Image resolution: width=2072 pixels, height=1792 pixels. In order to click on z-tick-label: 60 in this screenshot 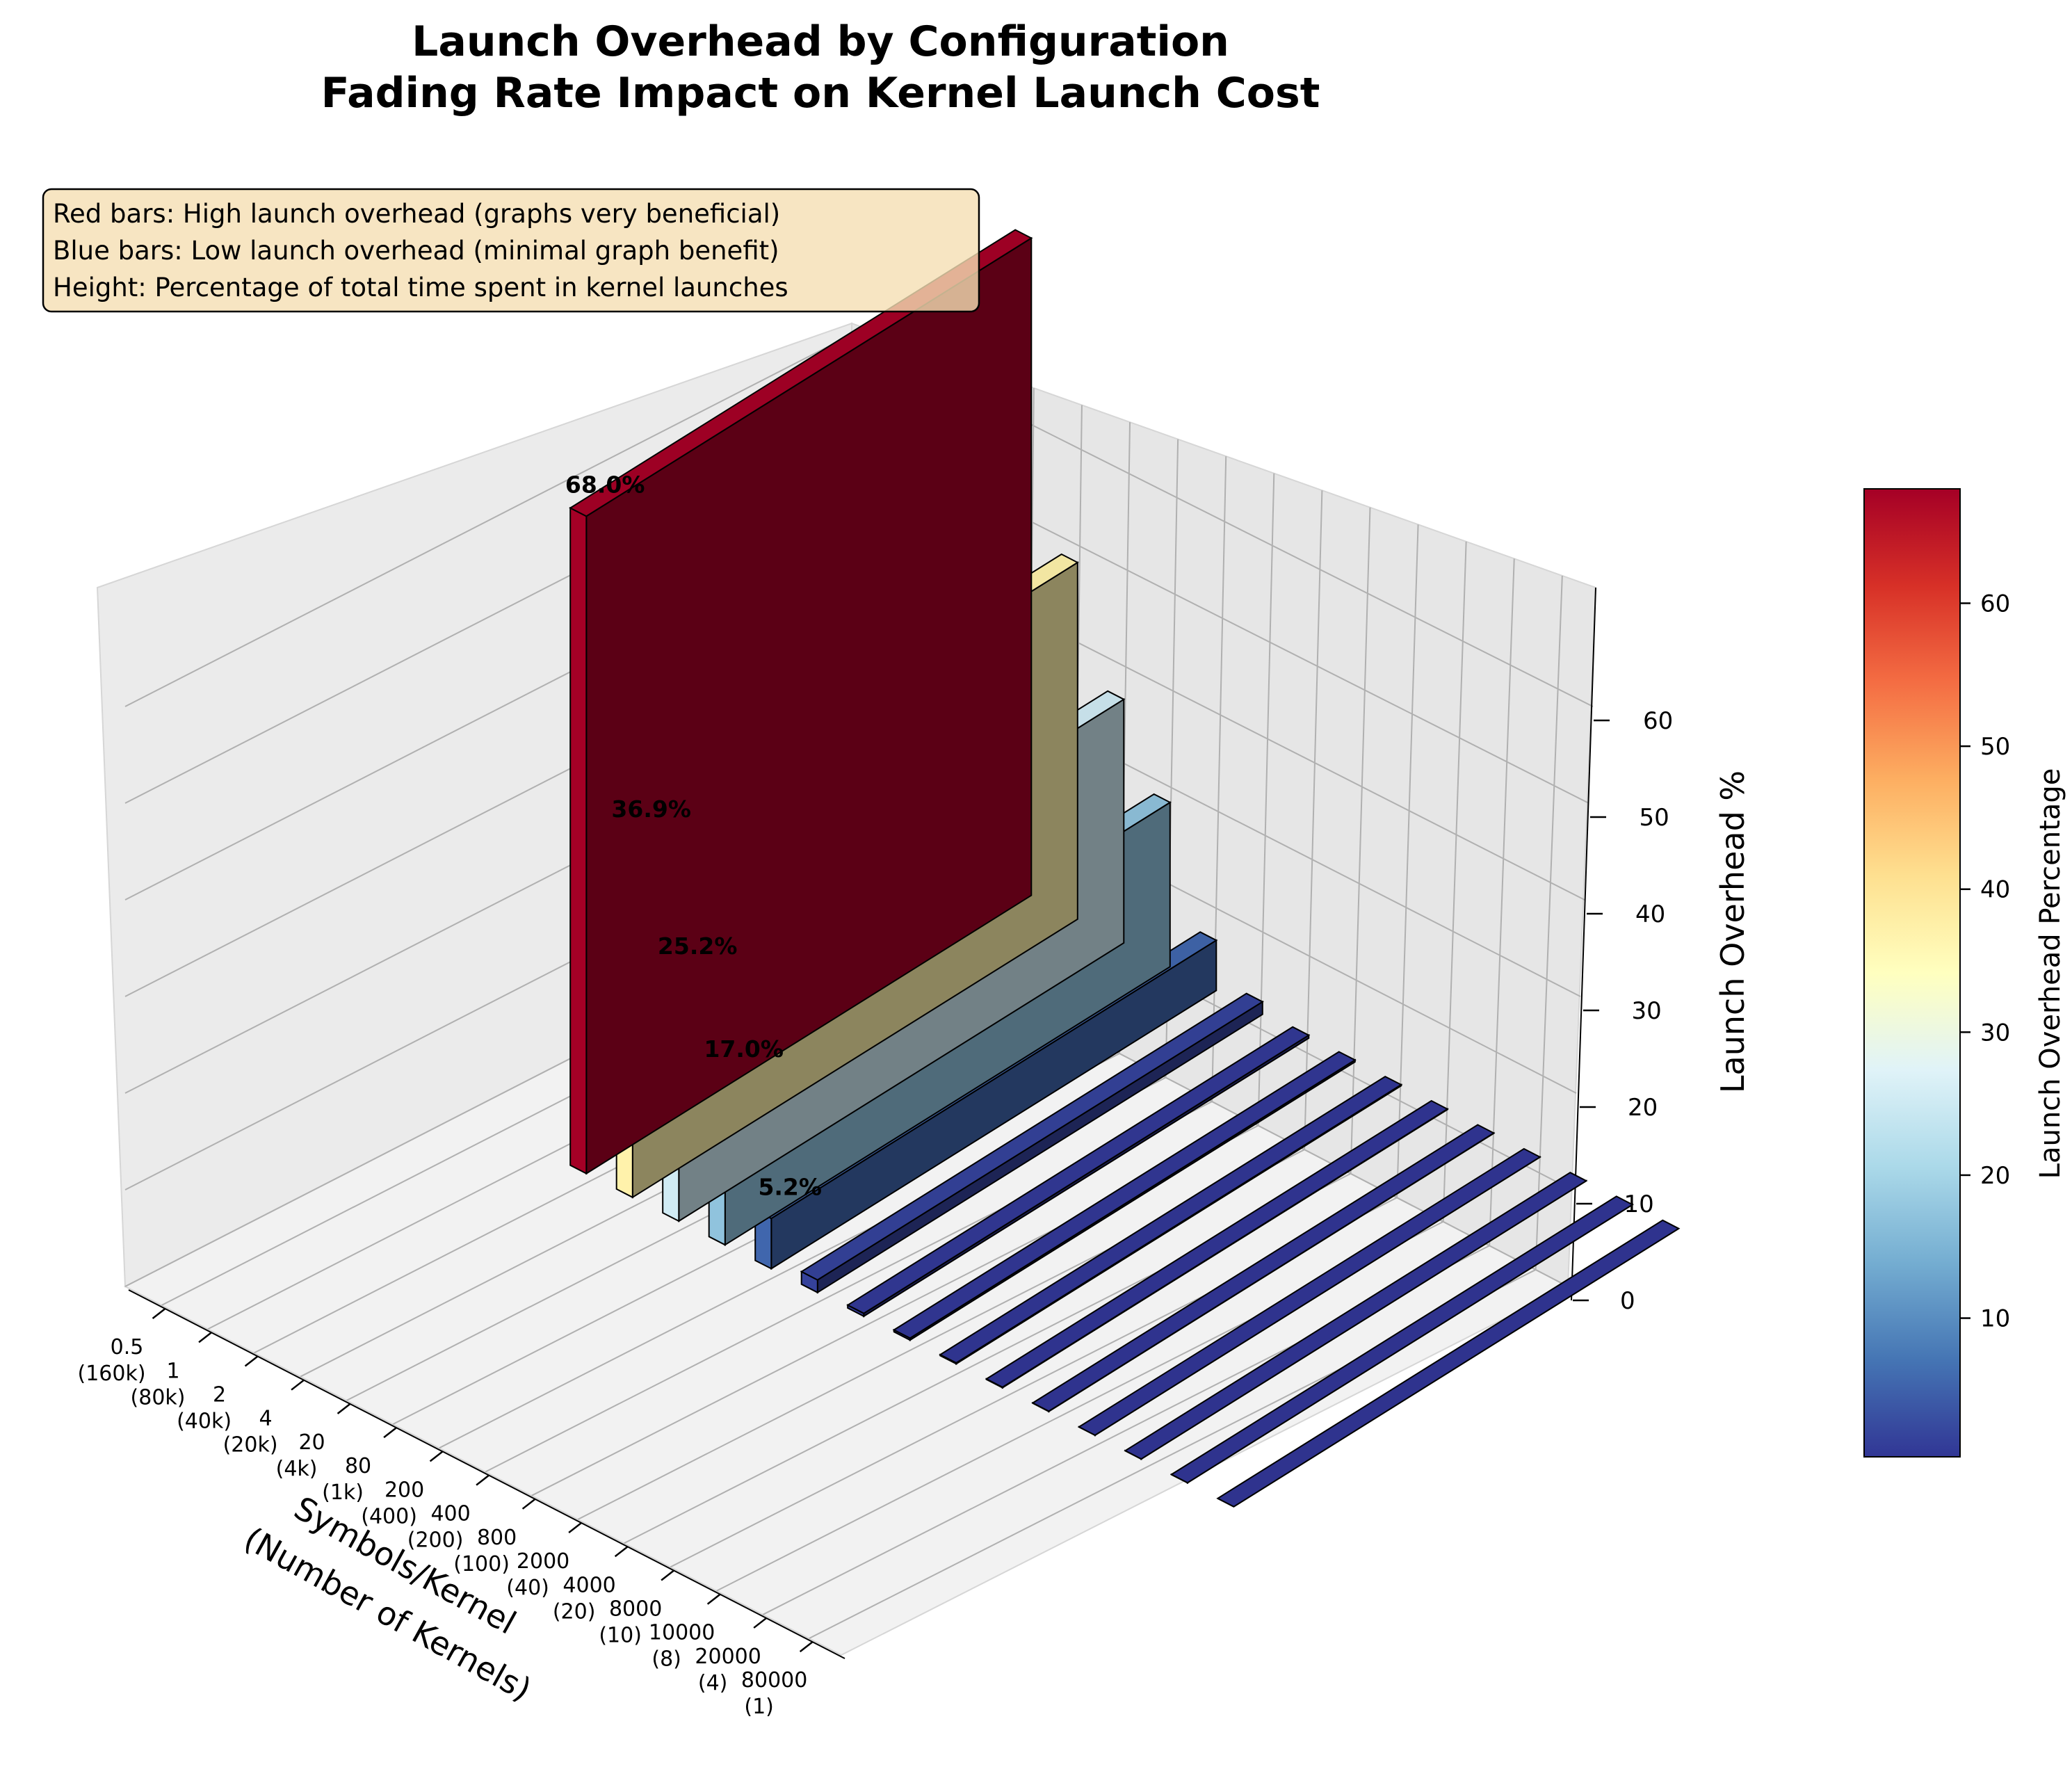, I will do `click(1658, 721)`.